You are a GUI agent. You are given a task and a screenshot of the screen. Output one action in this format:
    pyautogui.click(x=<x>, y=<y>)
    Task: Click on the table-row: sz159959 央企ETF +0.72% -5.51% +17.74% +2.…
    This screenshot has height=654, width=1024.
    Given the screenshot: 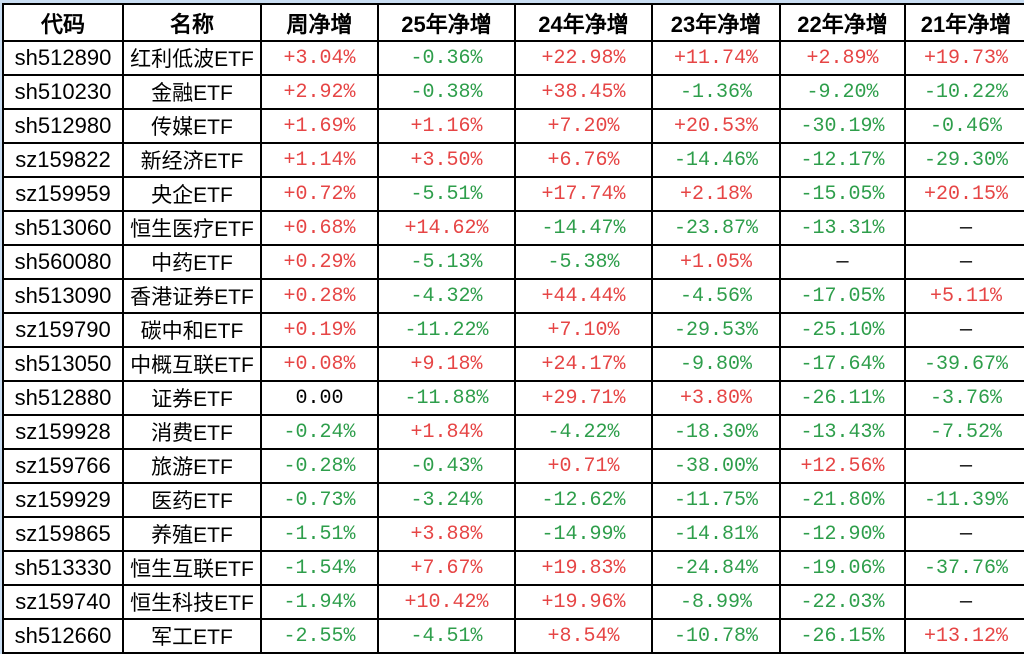 What is the action you would take?
    pyautogui.click(x=513, y=194)
    